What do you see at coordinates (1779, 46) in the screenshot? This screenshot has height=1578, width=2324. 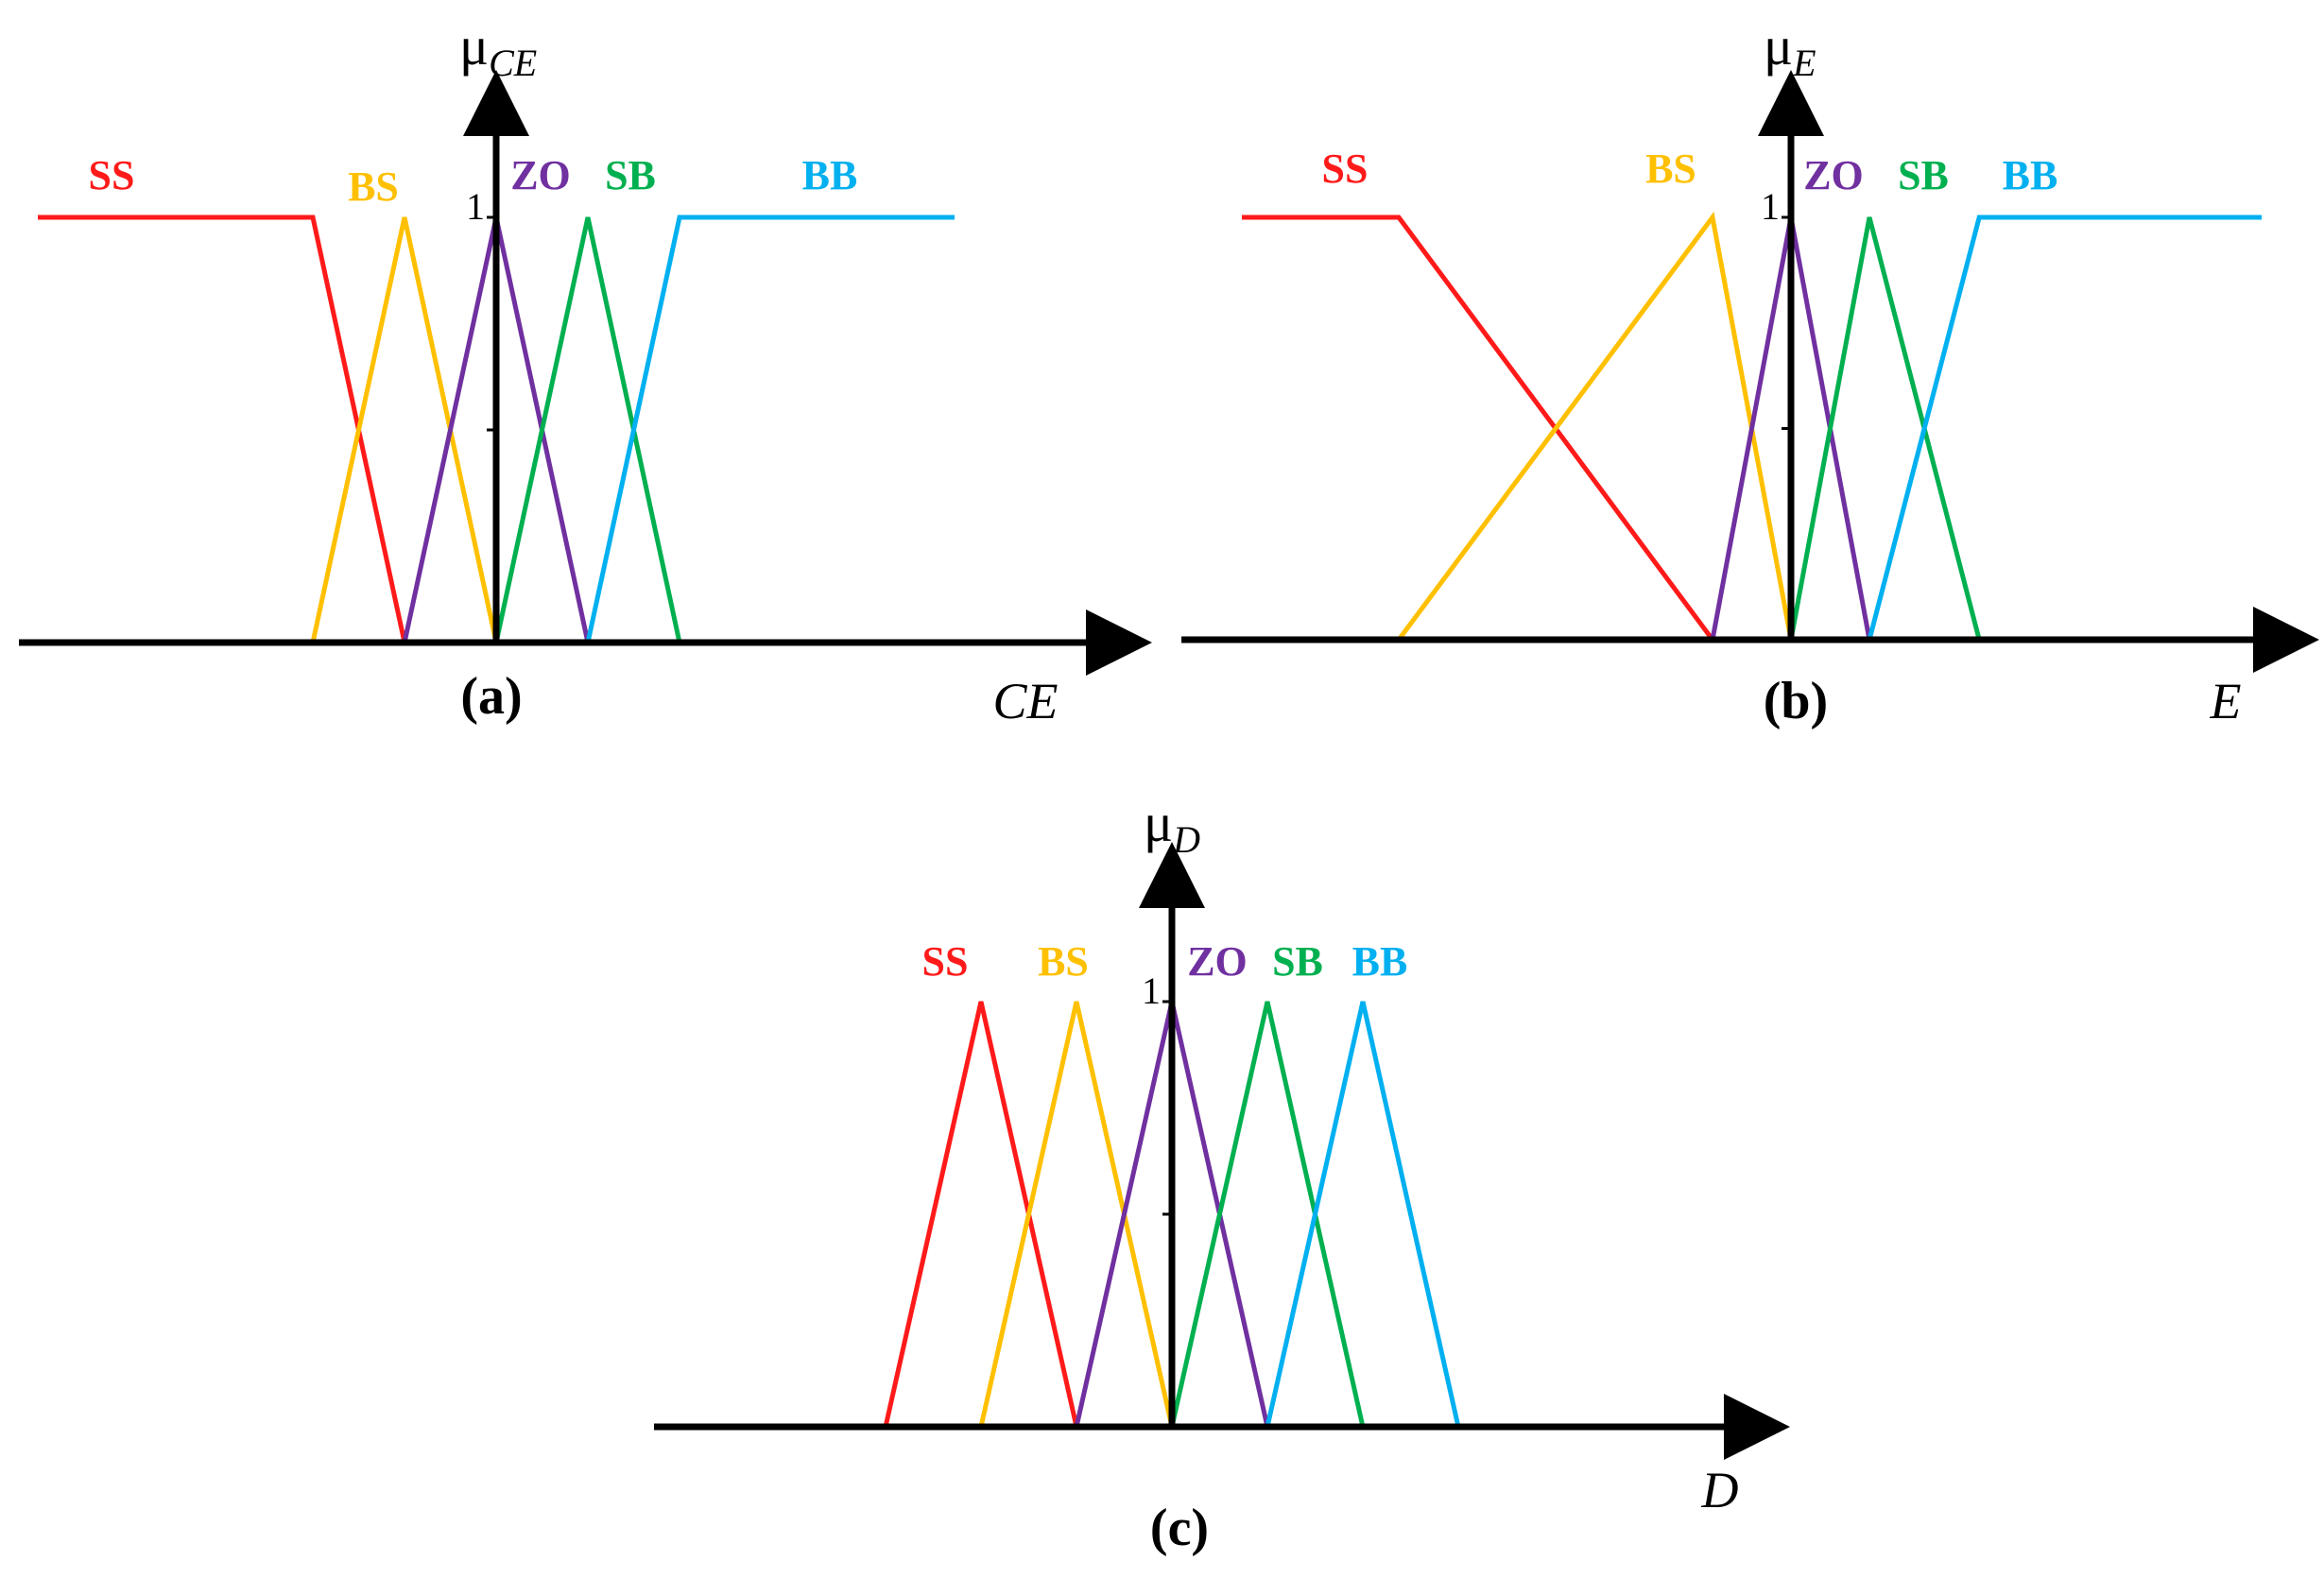 I see `y-axis-label-main-b: μ` at bounding box center [1779, 46].